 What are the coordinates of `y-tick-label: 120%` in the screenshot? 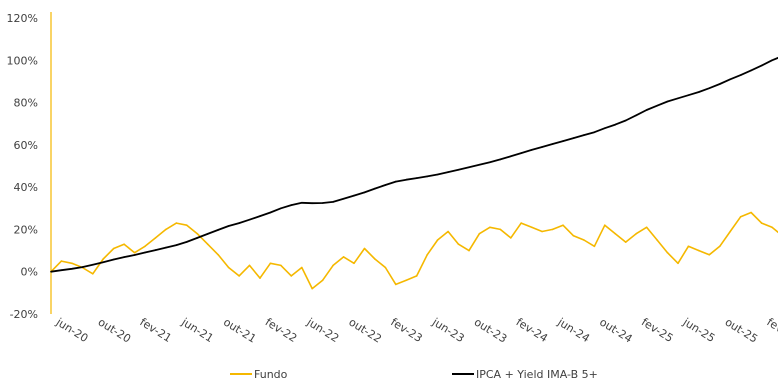 It's located at (22, 18).